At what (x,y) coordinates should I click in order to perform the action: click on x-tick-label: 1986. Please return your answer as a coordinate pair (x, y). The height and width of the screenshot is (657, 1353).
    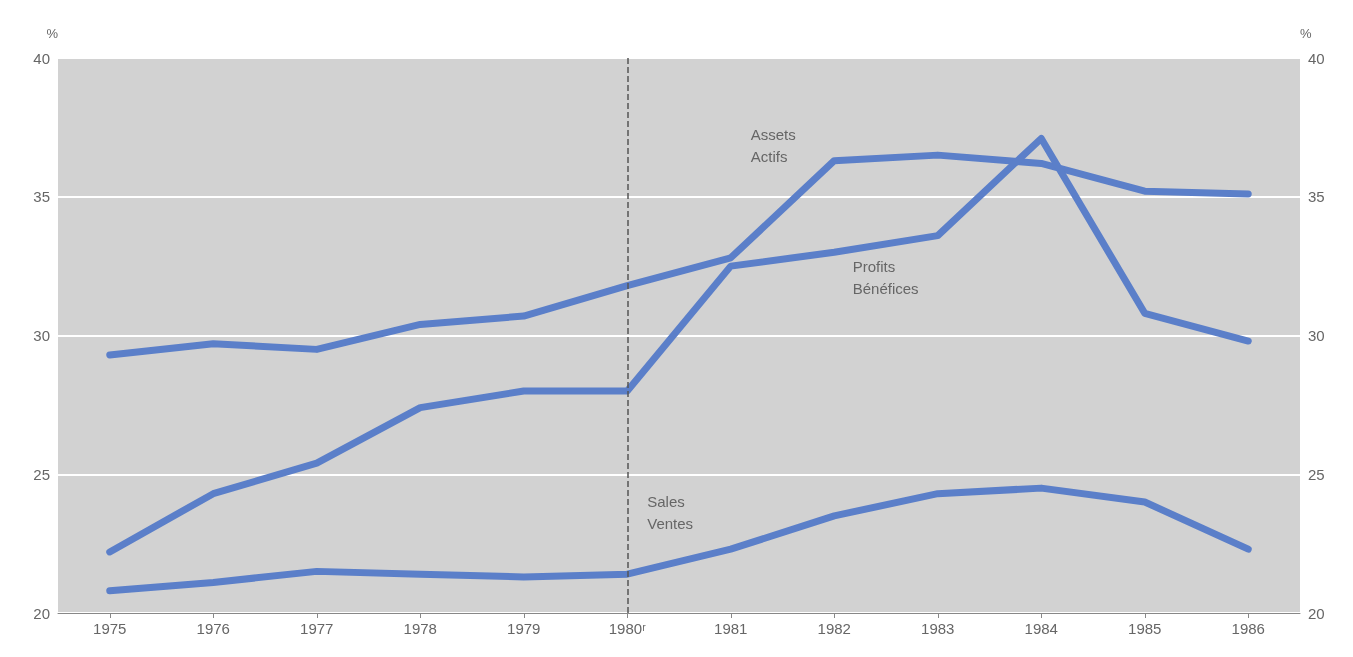
    Looking at the image, I should click on (1248, 628).